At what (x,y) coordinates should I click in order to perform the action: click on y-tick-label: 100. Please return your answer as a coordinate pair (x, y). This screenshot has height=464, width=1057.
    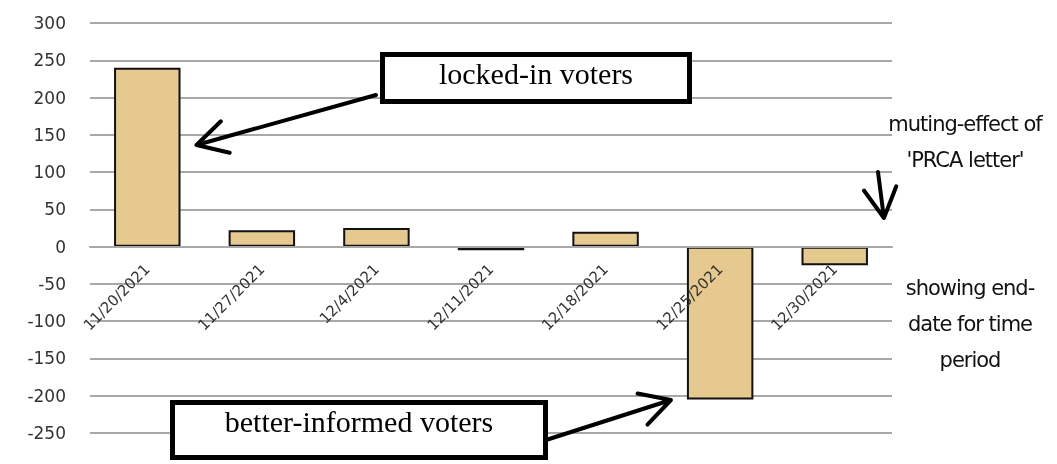
    Looking at the image, I should click on (49, 172).